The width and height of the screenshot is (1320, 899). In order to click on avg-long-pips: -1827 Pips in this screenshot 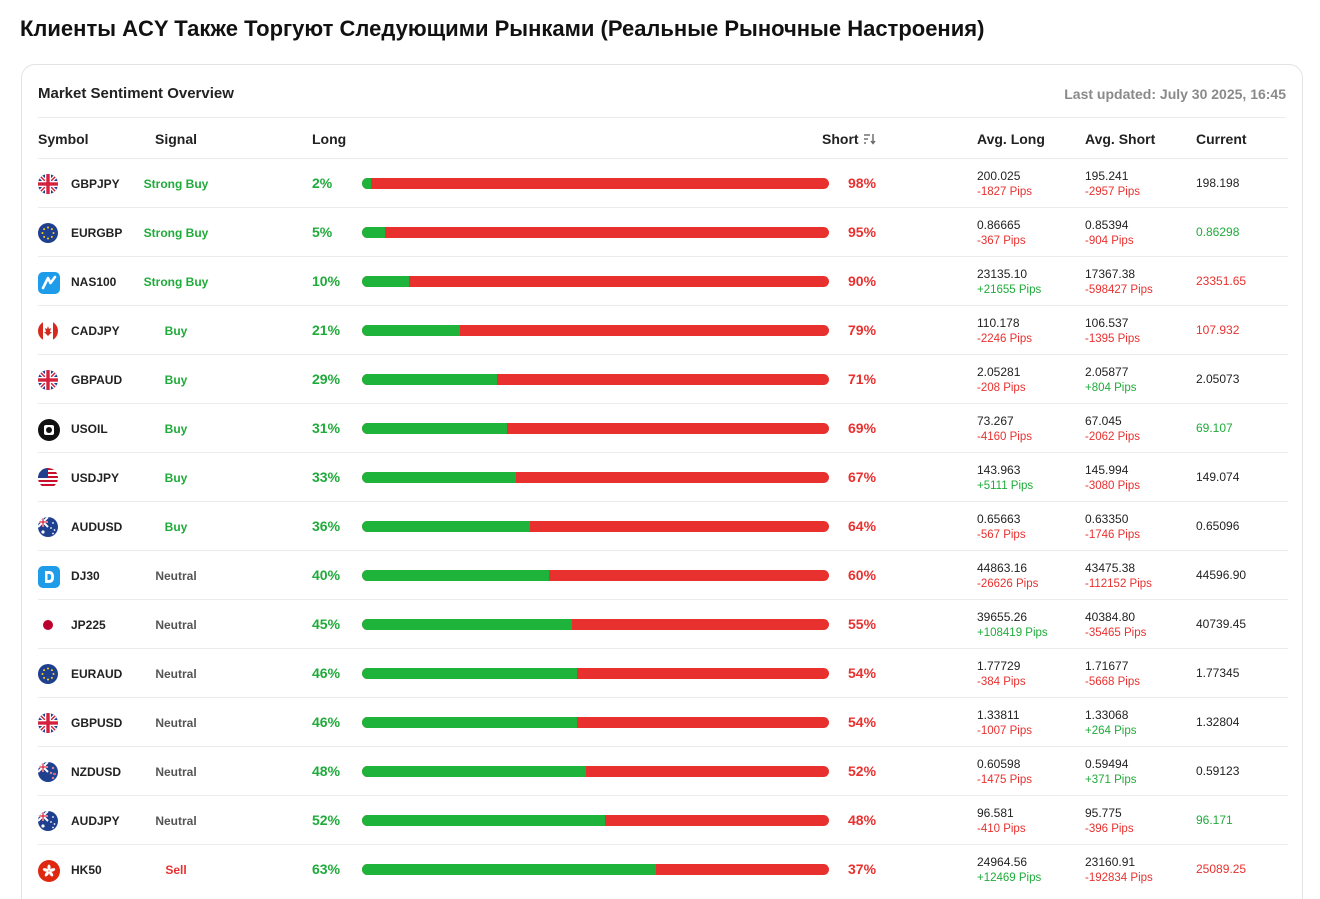, I will do `click(1004, 192)`.